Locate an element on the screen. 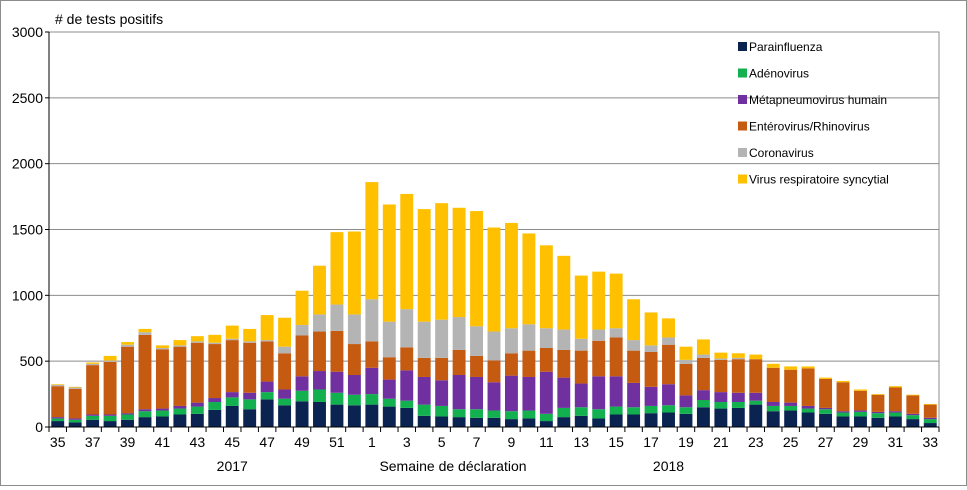 The width and height of the screenshot is (967, 490). legend-swatch is located at coordinates (742, 152).